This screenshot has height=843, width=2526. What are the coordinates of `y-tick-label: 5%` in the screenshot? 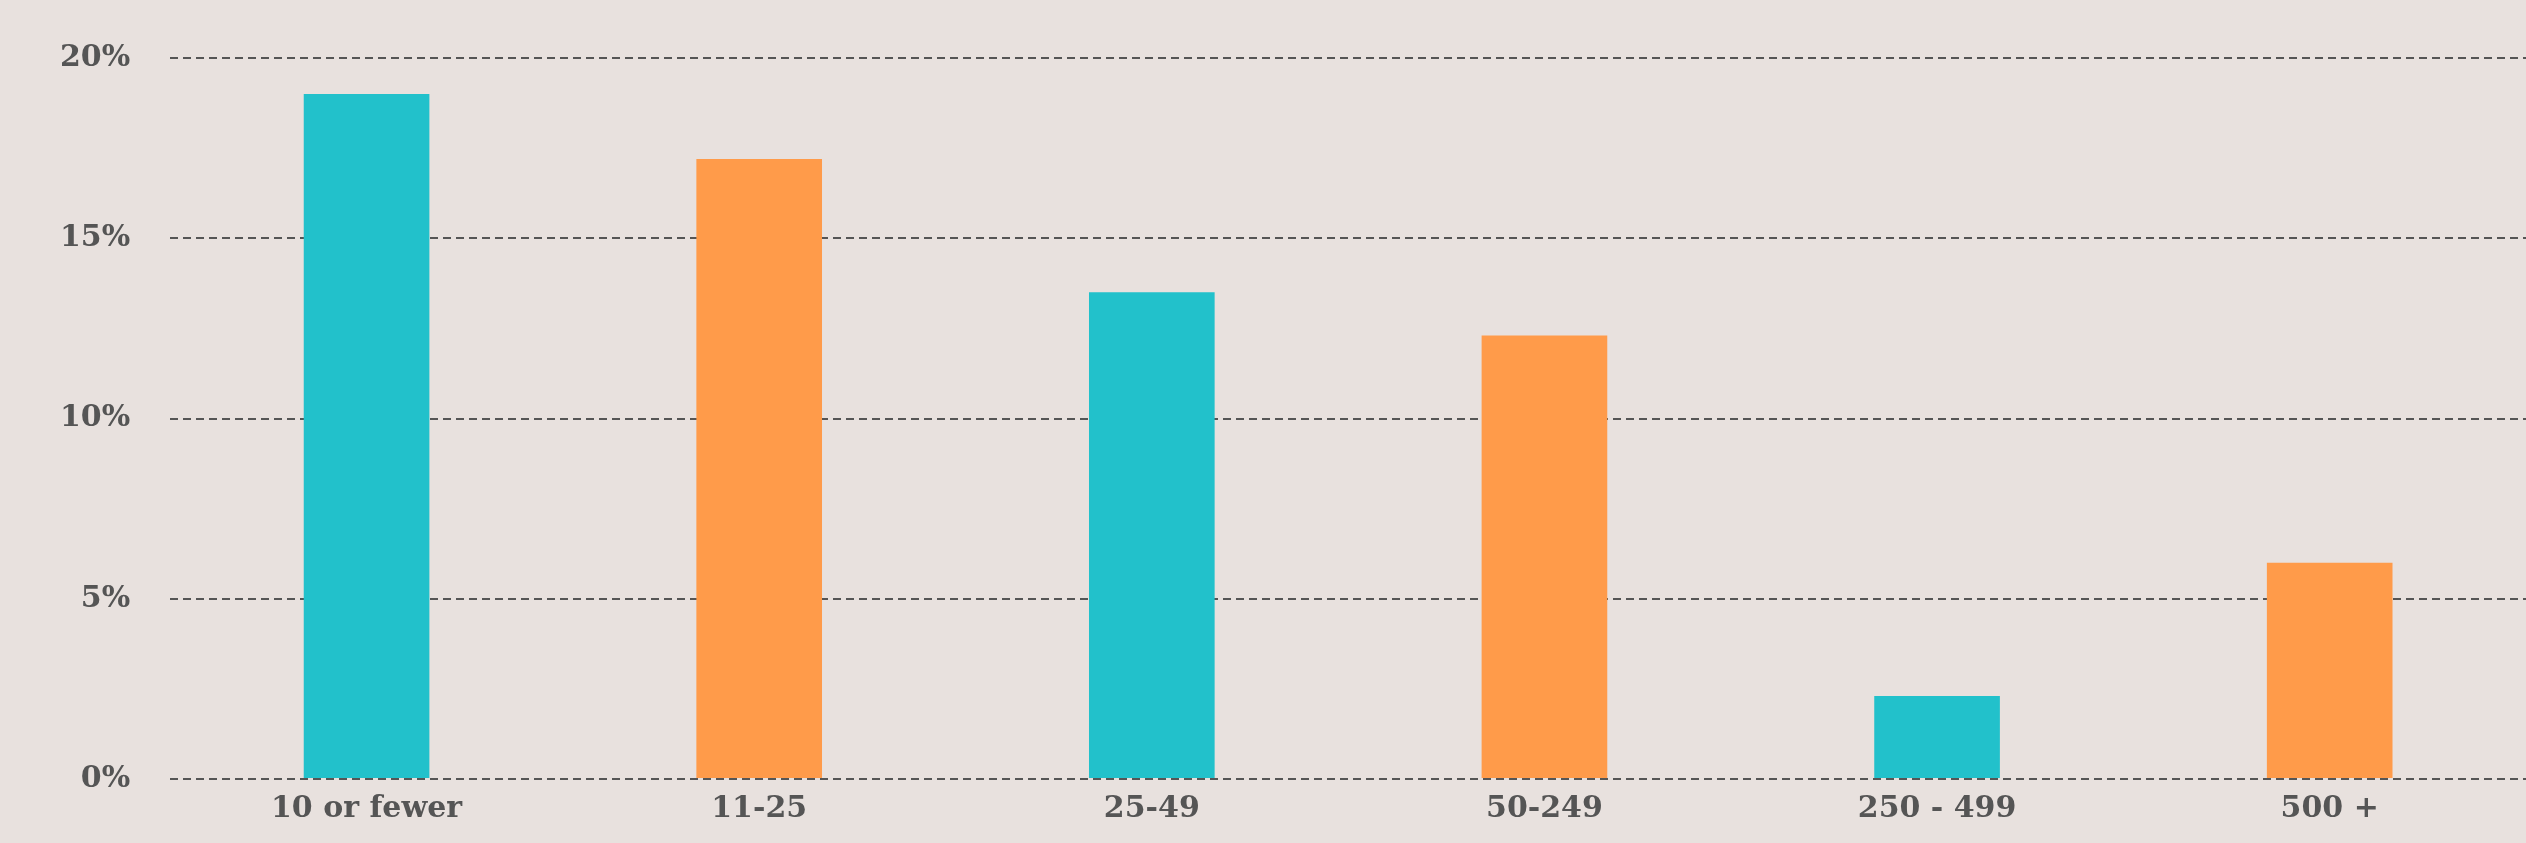 It's located at (105, 596).